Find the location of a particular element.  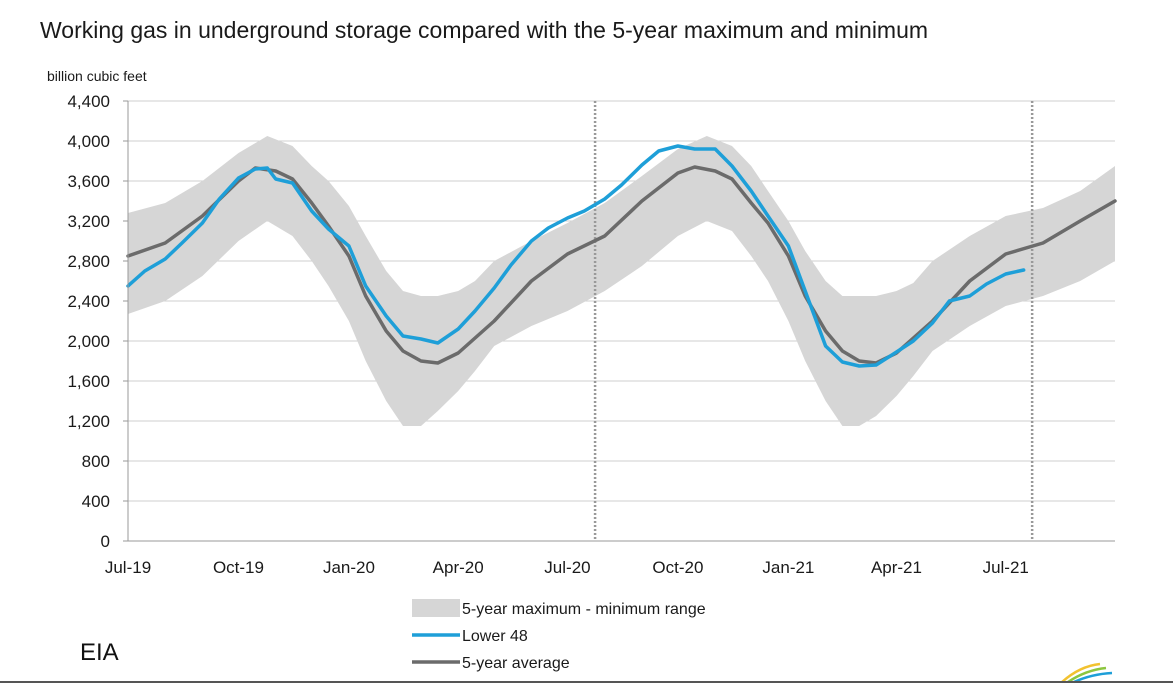

y-tick-label: 1,600 is located at coordinates (88, 381).